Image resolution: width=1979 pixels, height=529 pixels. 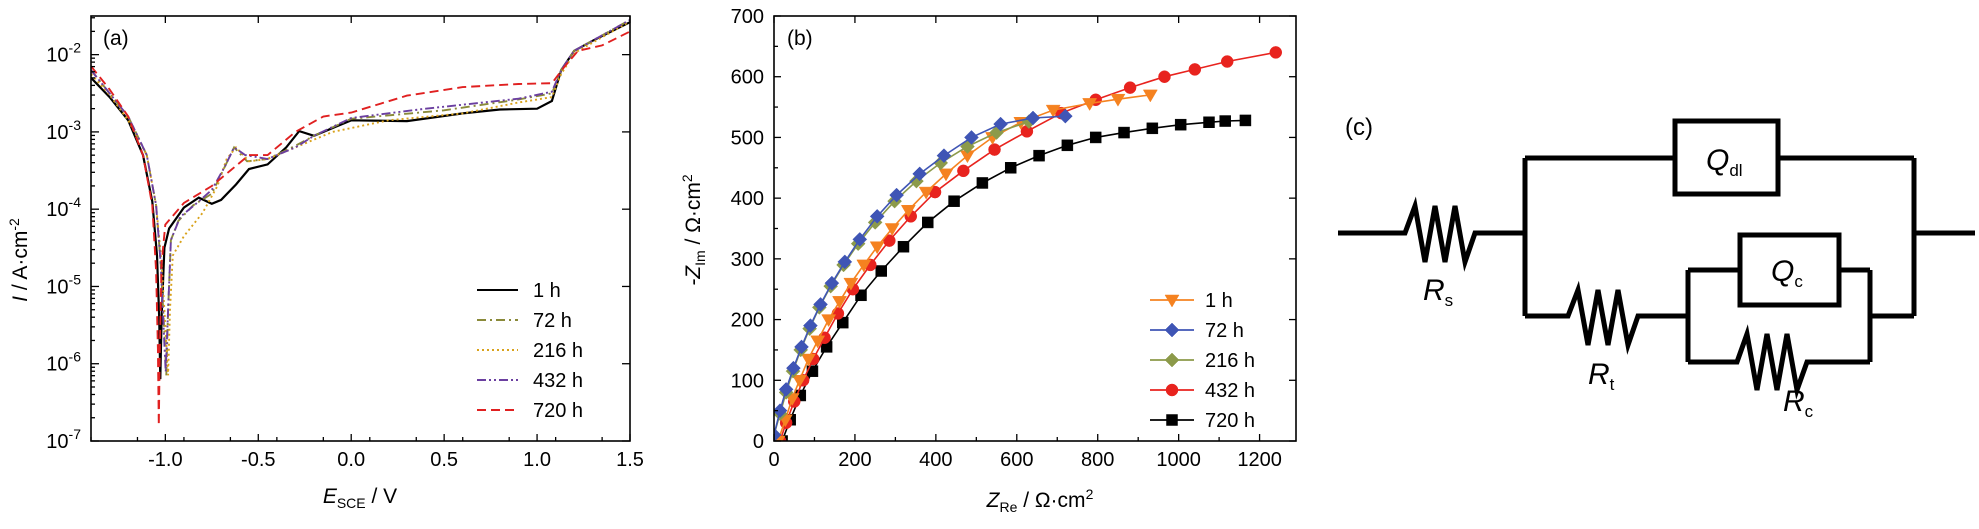 What do you see at coordinates (63, 207) in the screenshot?
I see `chart-a-y-tick-label: 10⁻⁴` at bounding box center [63, 207].